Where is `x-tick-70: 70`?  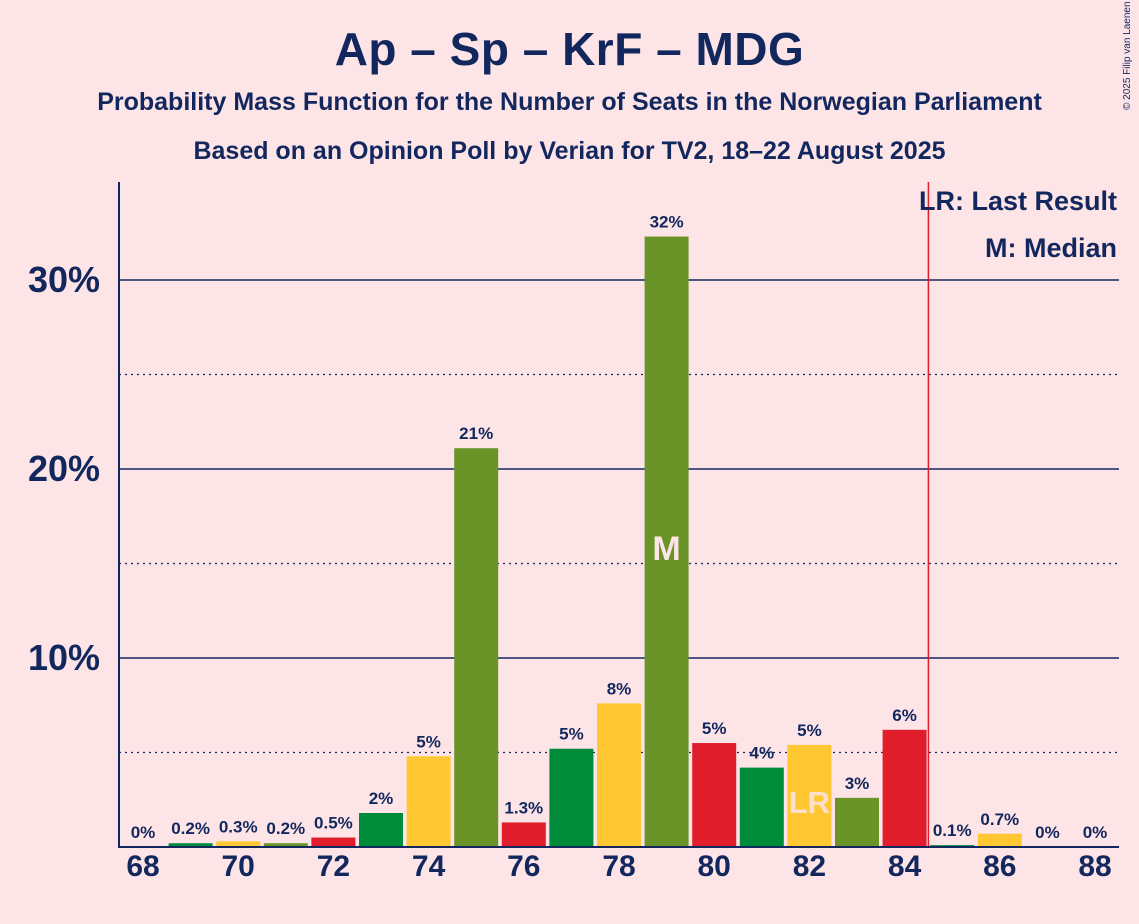
x-tick-70: 70 is located at coordinates (238, 866).